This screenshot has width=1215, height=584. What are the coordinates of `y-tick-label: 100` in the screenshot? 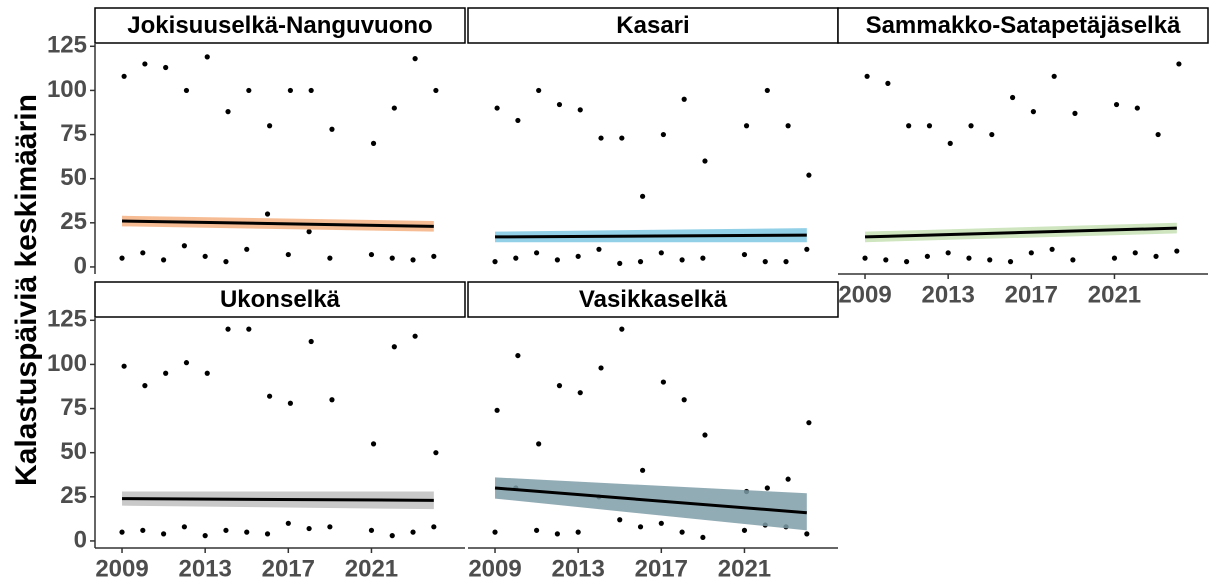 It's located at (67, 89).